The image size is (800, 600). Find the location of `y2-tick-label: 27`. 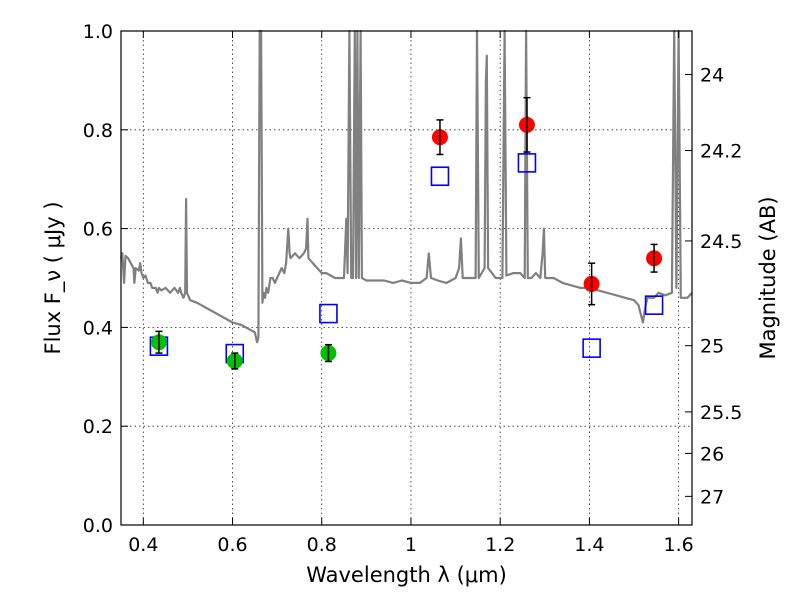

y2-tick-label: 27 is located at coordinates (712, 497).